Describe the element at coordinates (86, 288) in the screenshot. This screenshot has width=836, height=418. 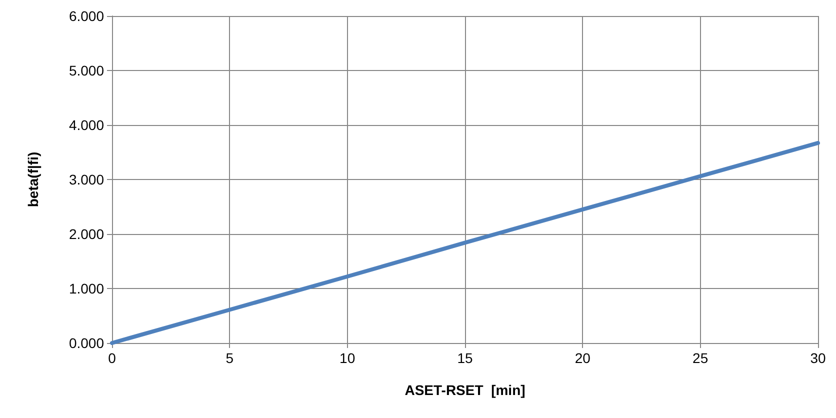
I see `y-tick-label: 1.000` at that location.